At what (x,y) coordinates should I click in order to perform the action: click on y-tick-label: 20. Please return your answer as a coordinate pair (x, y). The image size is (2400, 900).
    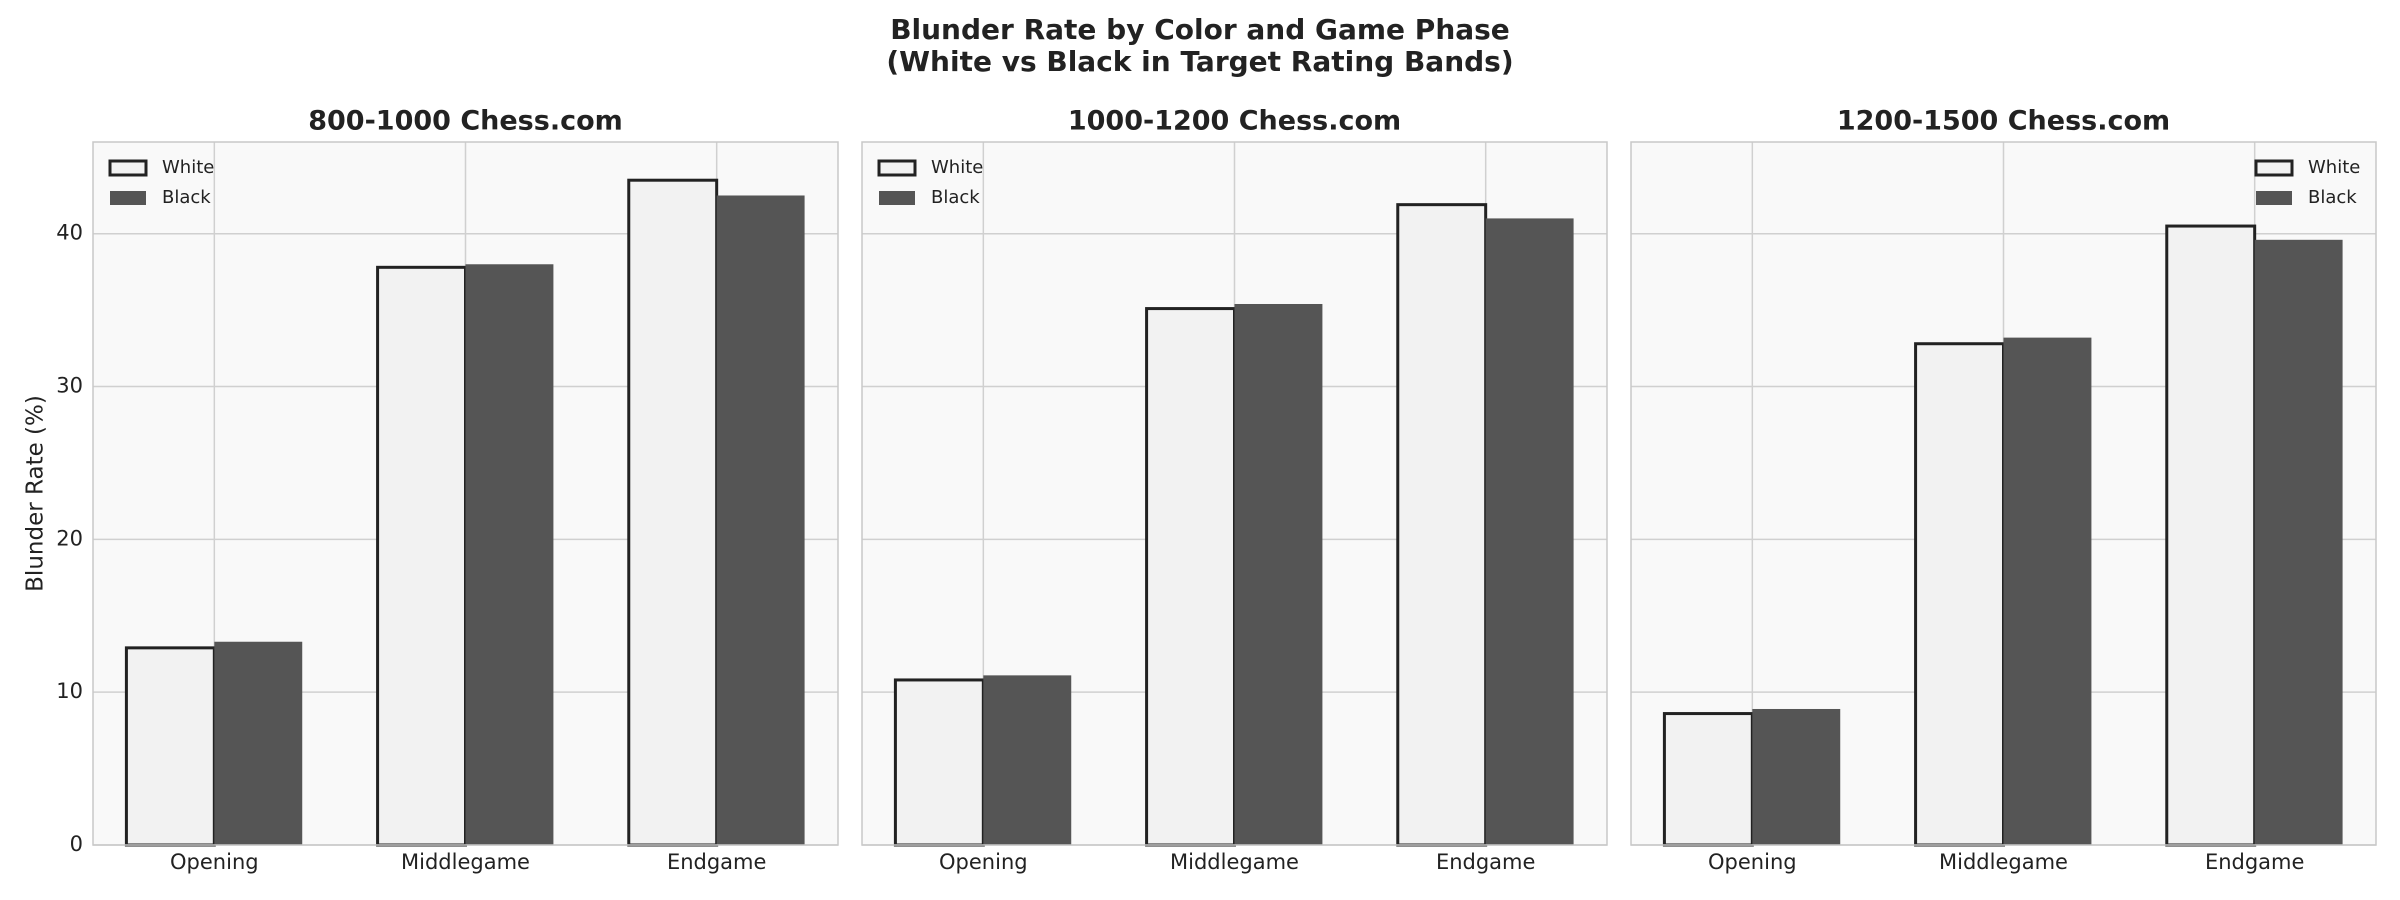
    Looking at the image, I should click on (69, 538).